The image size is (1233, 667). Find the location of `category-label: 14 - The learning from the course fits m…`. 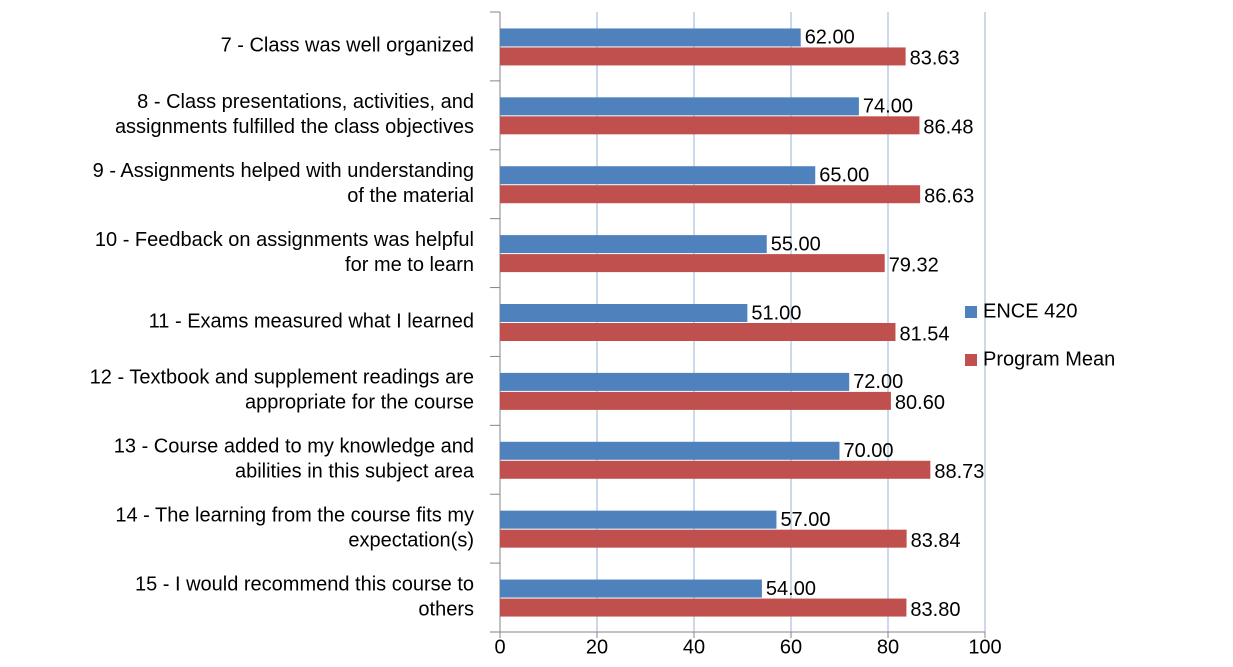

category-label: 14 - The learning from the course fits m… is located at coordinates (294, 515).